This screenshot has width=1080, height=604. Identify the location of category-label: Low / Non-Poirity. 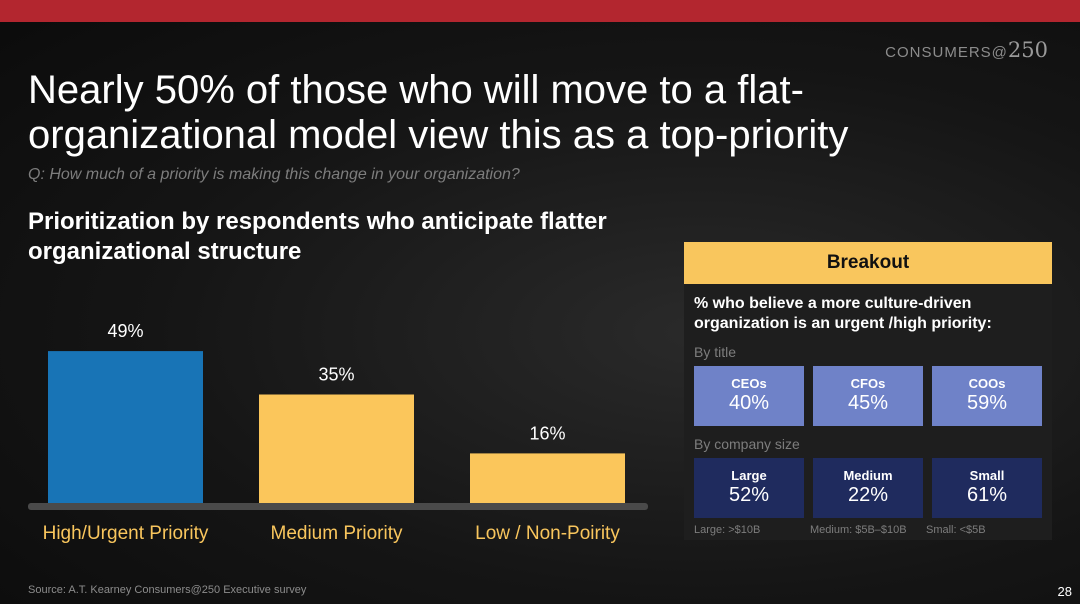
(547, 533).